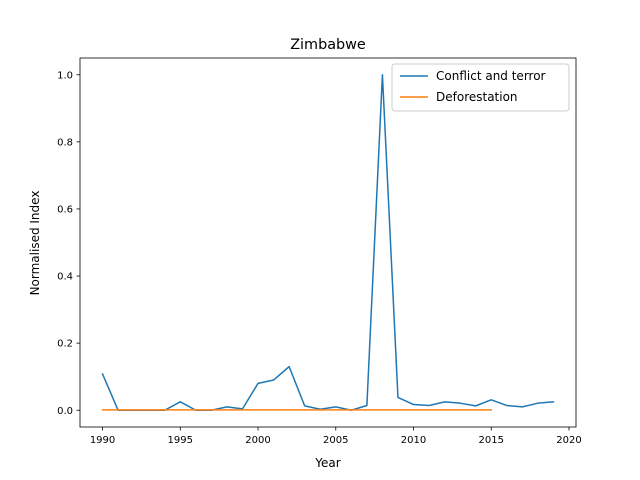 Image resolution: width=640 pixels, height=480 pixels. Describe the element at coordinates (35, 243) in the screenshot. I see `y-axis-label: Normalised Index` at that location.